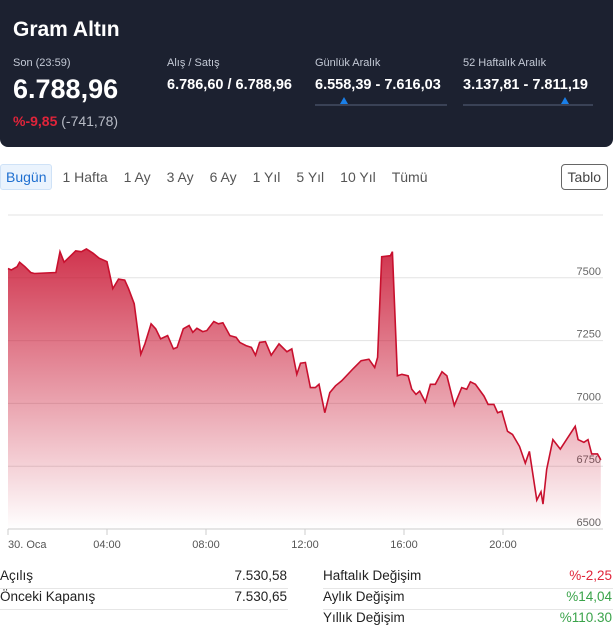 Image resolution: width=613 pixels, height=625 pixels. I want to click on bid-ask-label: Alış / Satış, so click(193, 63).